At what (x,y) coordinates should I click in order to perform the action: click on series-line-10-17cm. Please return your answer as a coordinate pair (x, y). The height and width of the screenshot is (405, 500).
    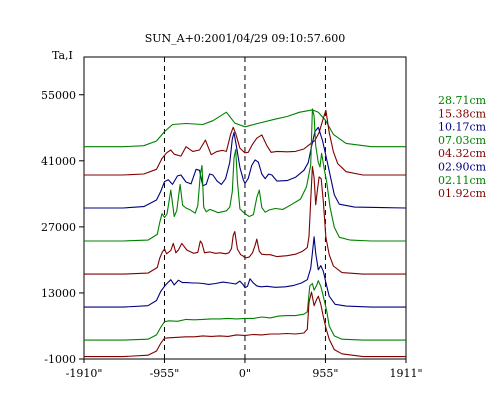
    Looking at the image, I should click on (245, 167).